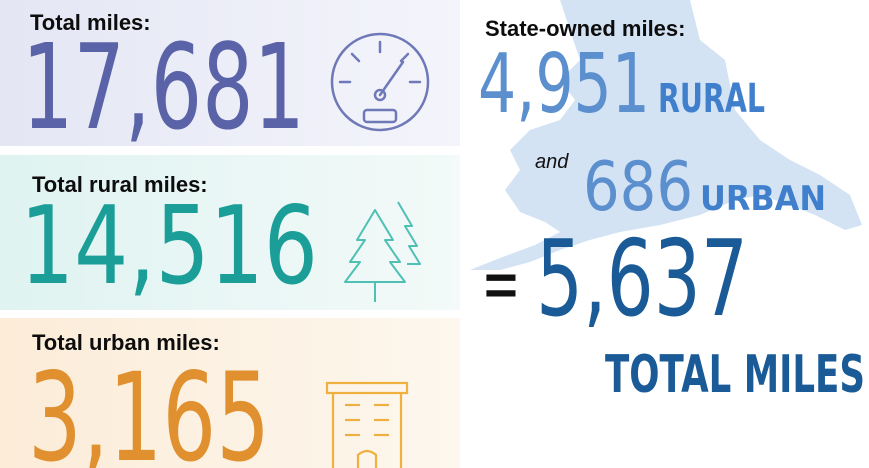 The width and height of the screenshot is (869, 468). I want to click on urban-label: URBAN, so click(763, 199).